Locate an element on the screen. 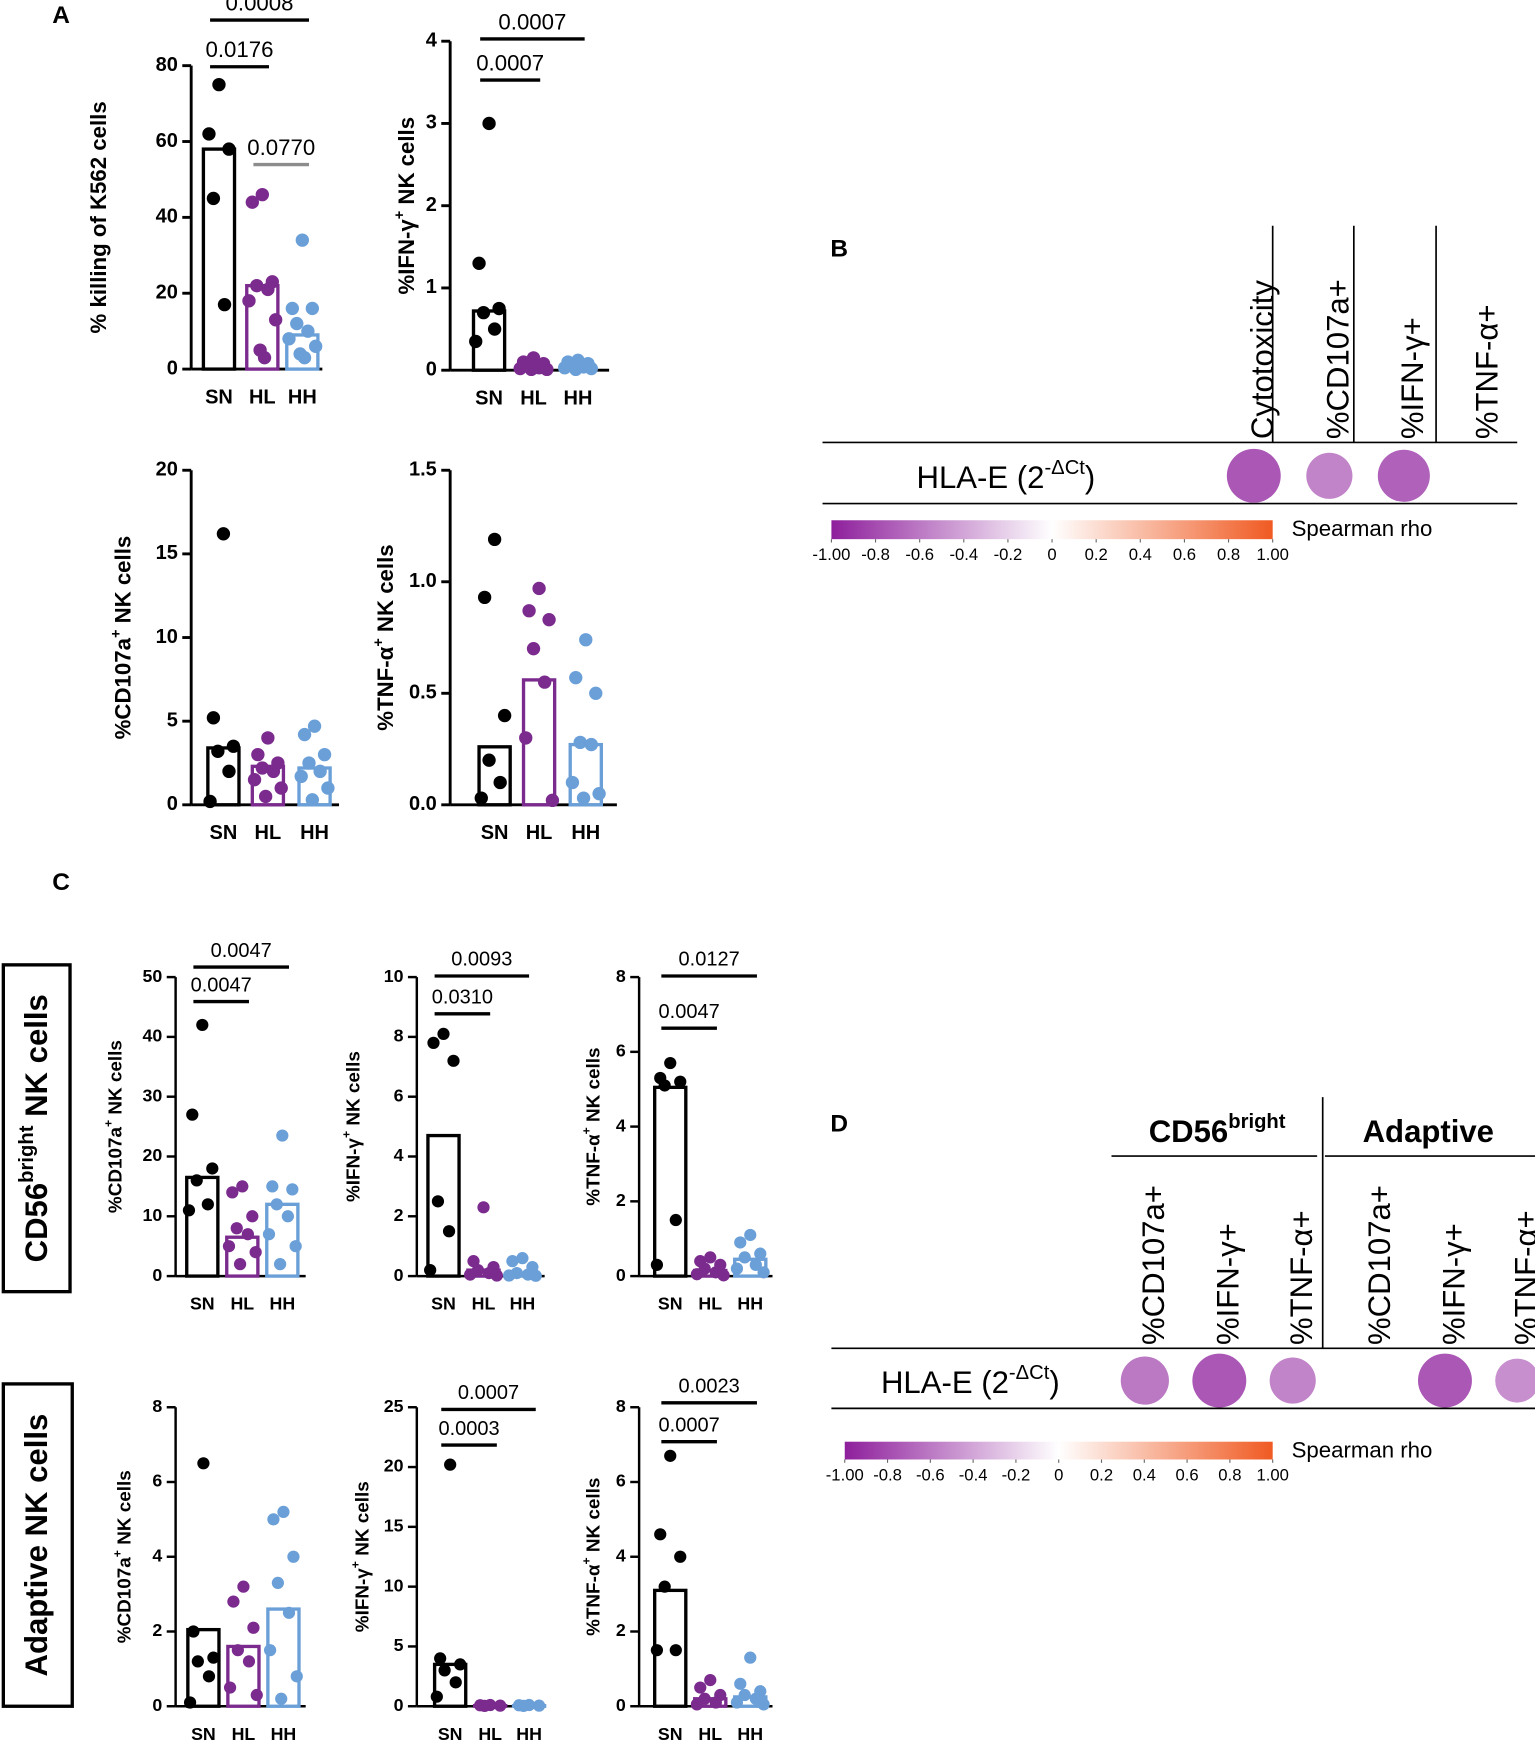  column-label: %CD107a+ is located at coordinates (1379, 1265).